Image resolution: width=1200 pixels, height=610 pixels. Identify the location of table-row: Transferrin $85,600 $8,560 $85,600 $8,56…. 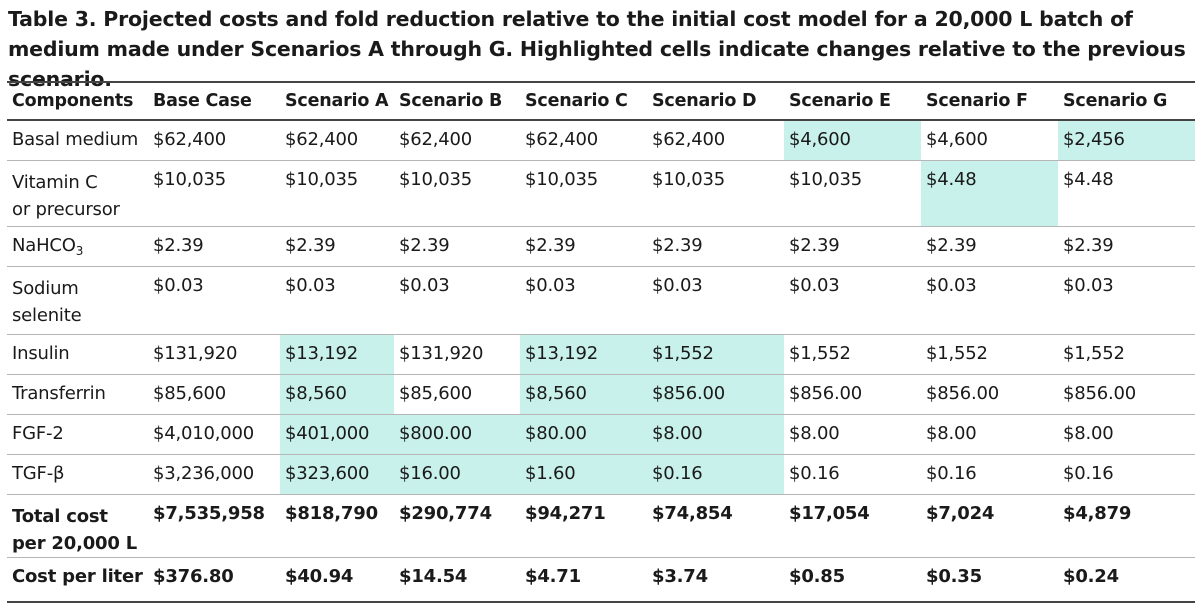
(601, 394).